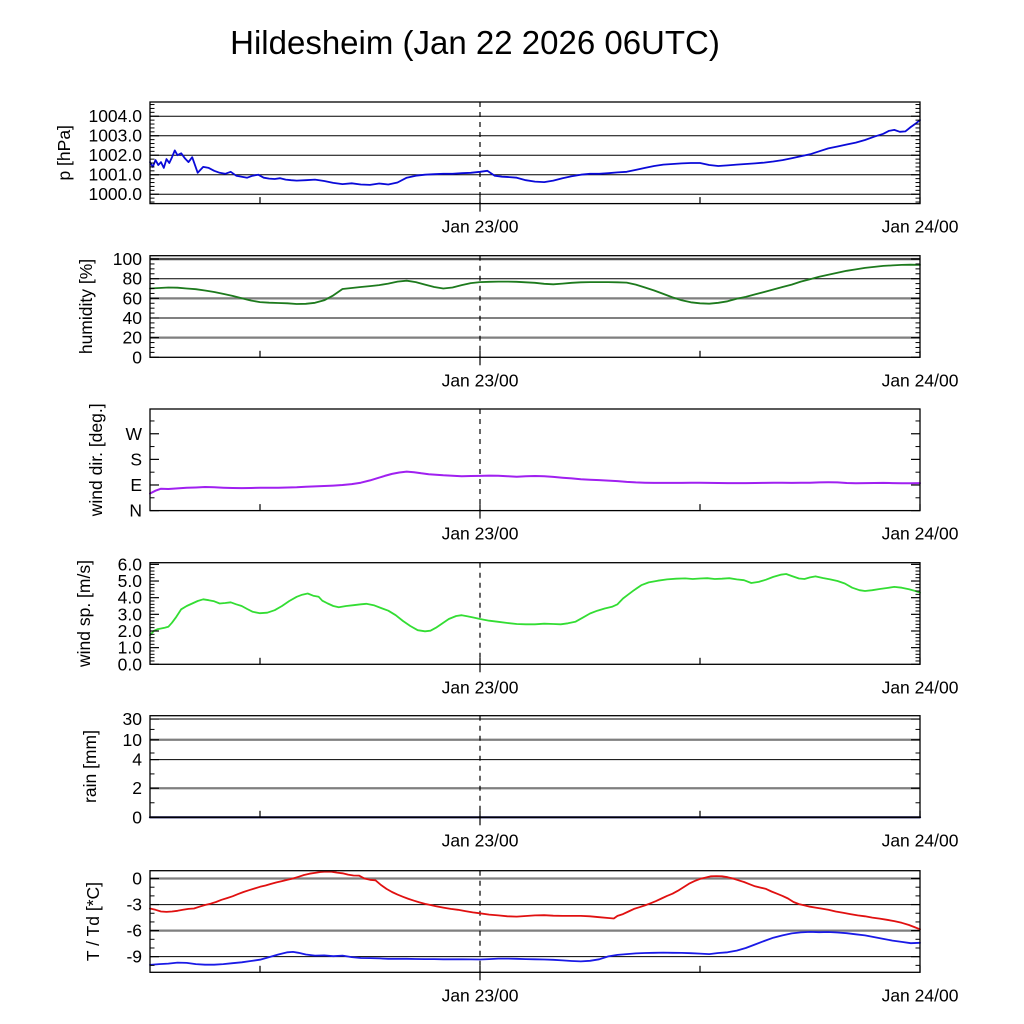 The width and height of the screenshot is (1024, 1024). Describe the element at coordinates (84, 614) in the screenshot. I see `y-axis-label: wind sp. [m/s]` at that location.